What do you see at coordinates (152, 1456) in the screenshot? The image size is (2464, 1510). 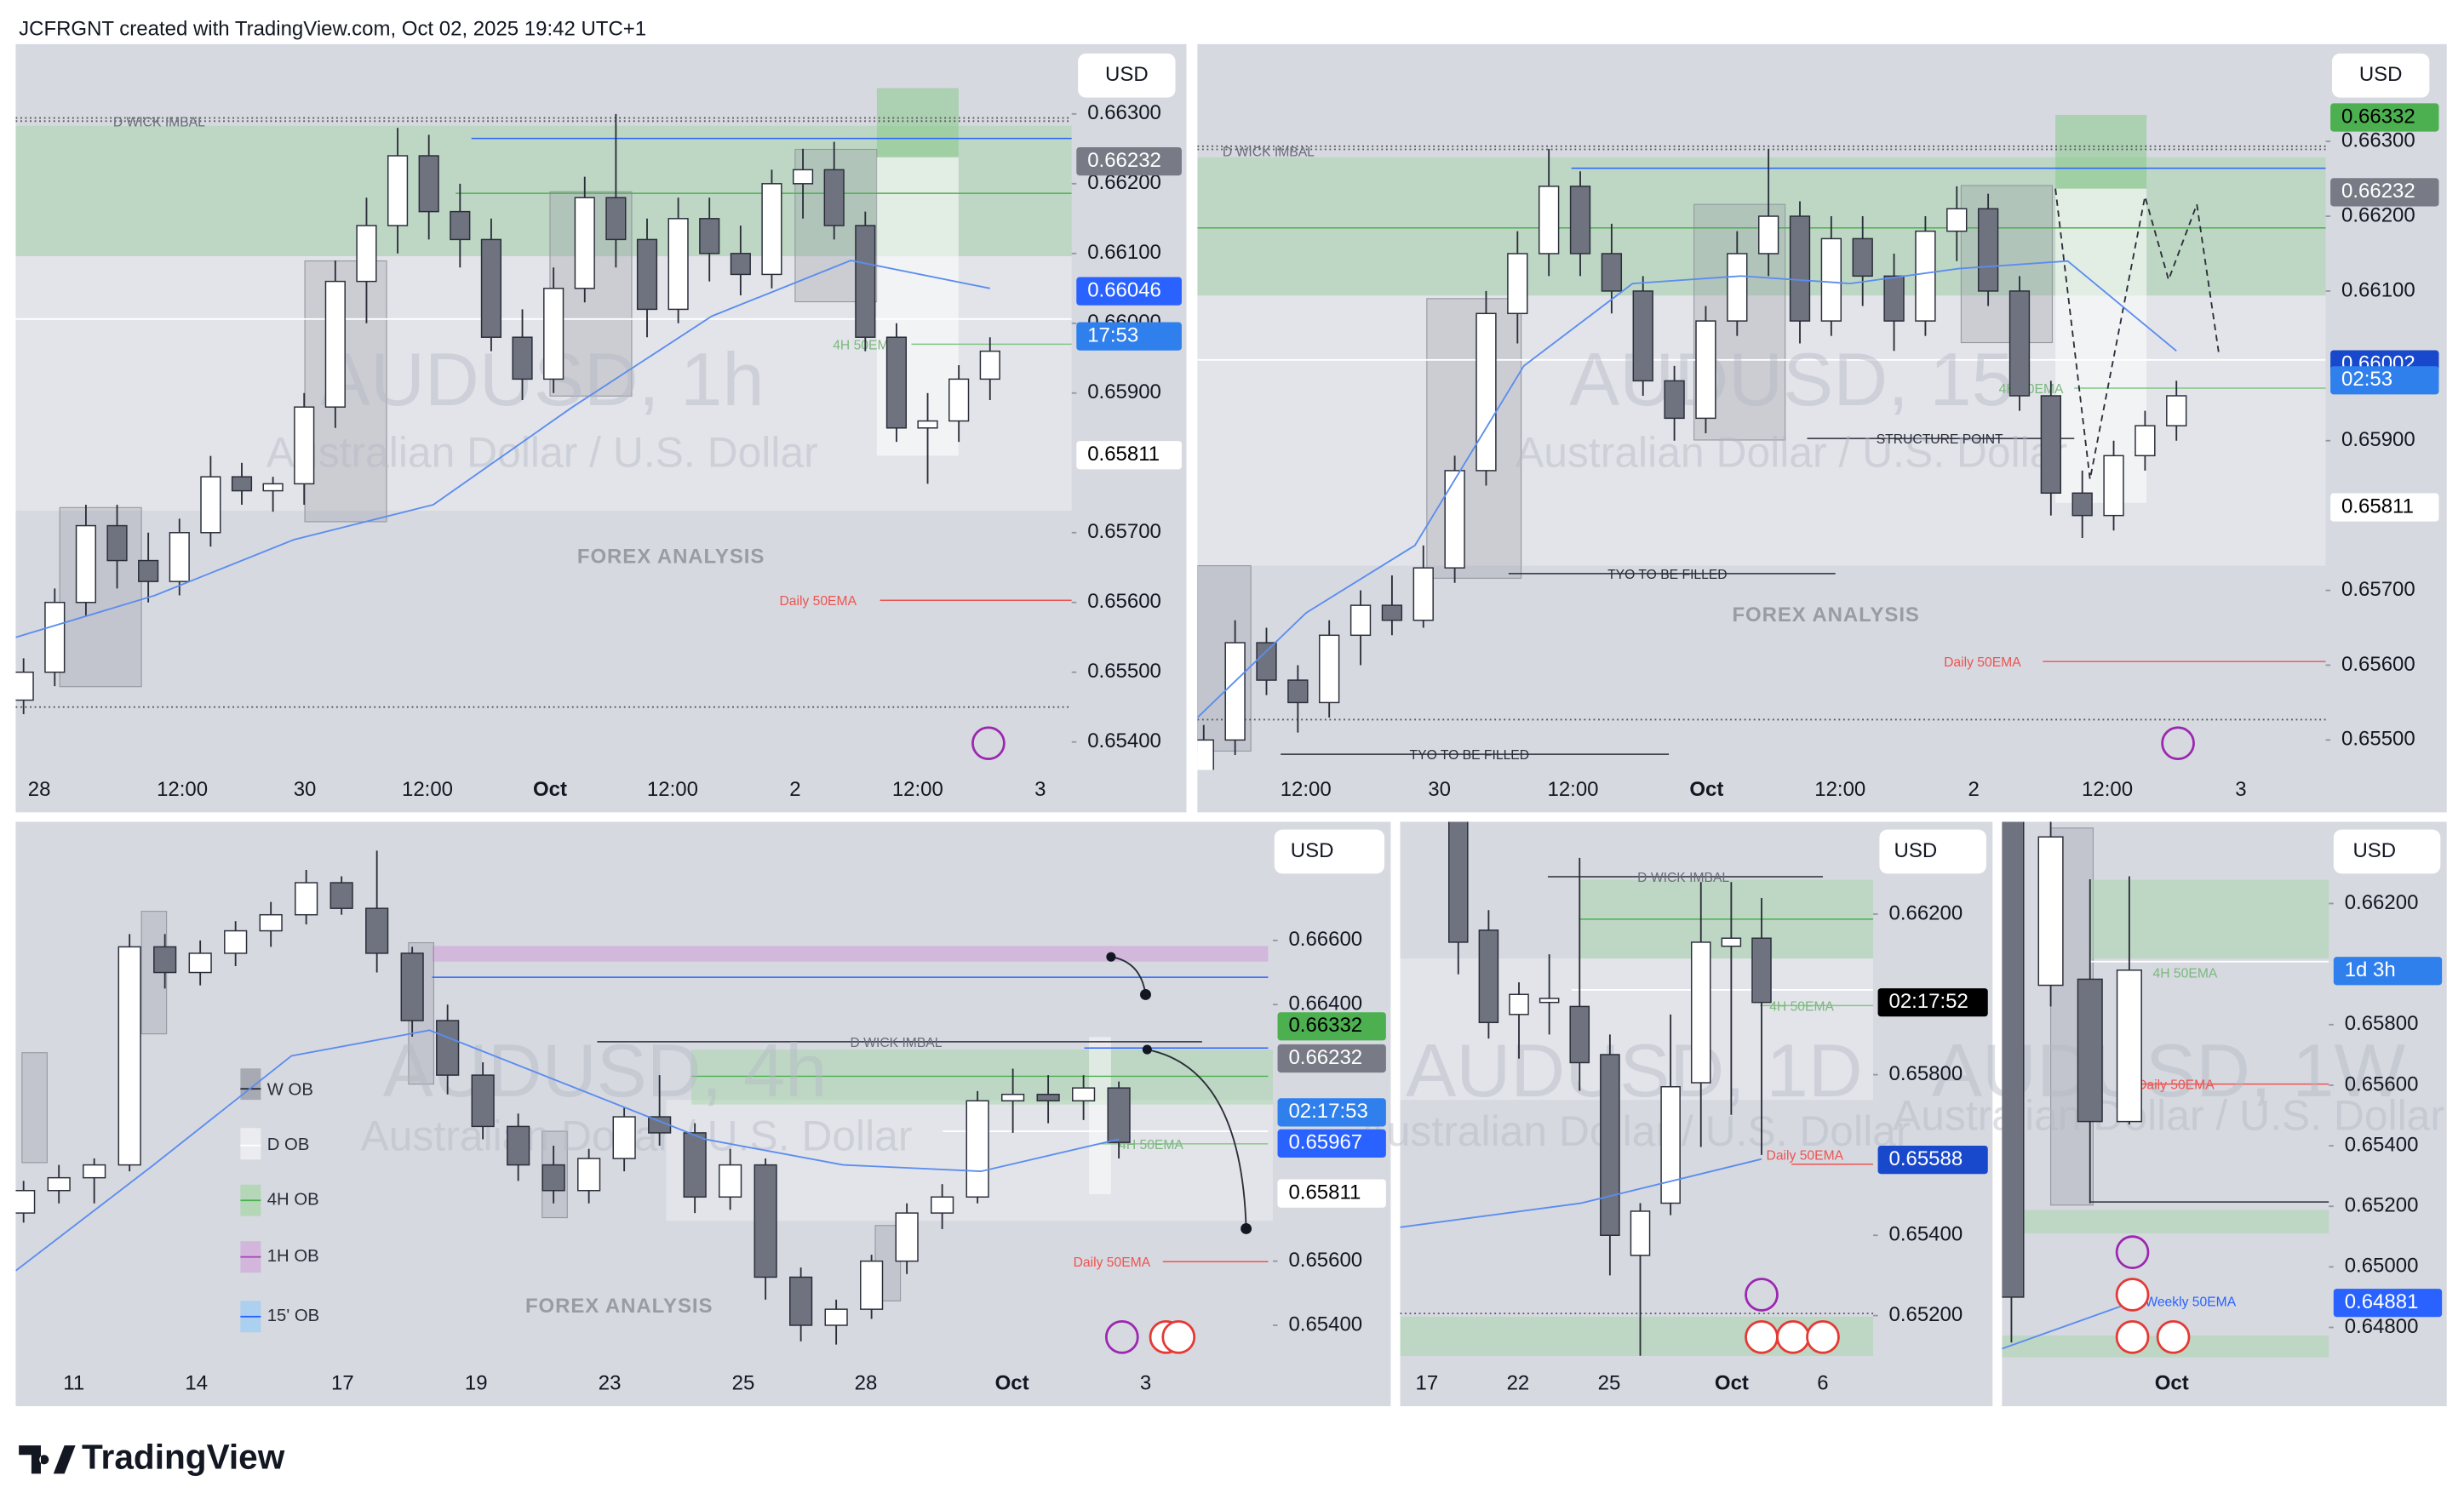 I see `footer-logo: TradingView` at bounding box center [152, 1456].